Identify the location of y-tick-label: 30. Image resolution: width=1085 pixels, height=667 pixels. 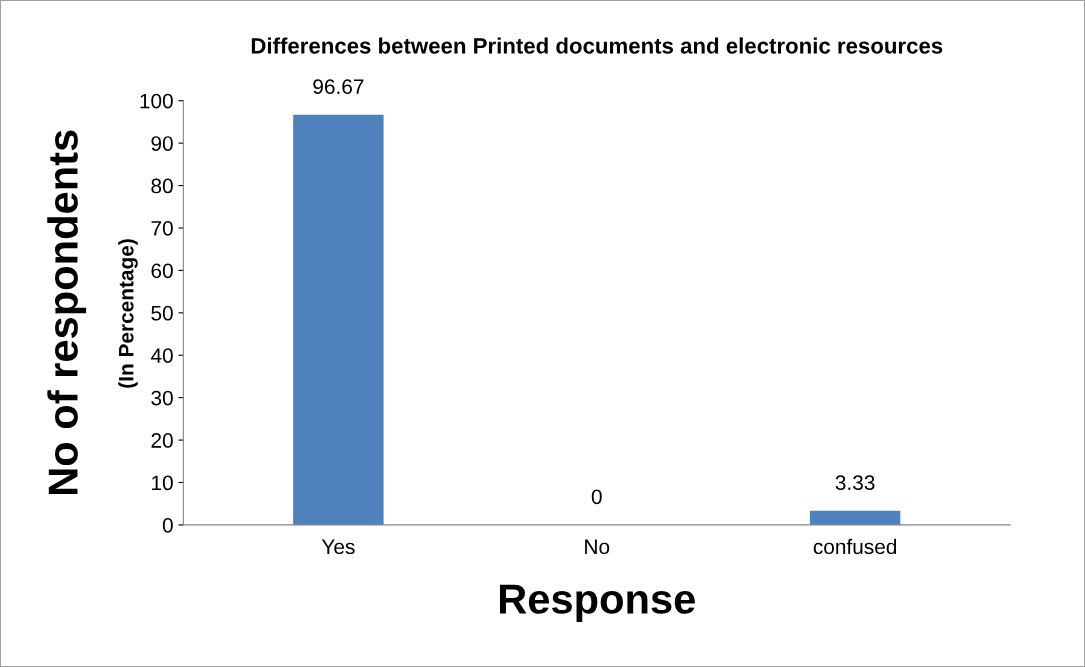
(162, 398).